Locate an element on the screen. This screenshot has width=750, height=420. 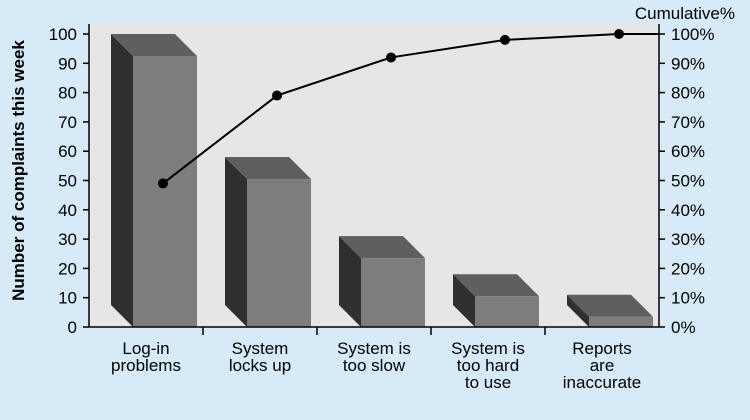
y2-tick-label: 20% is located at coordinates (688, 268).